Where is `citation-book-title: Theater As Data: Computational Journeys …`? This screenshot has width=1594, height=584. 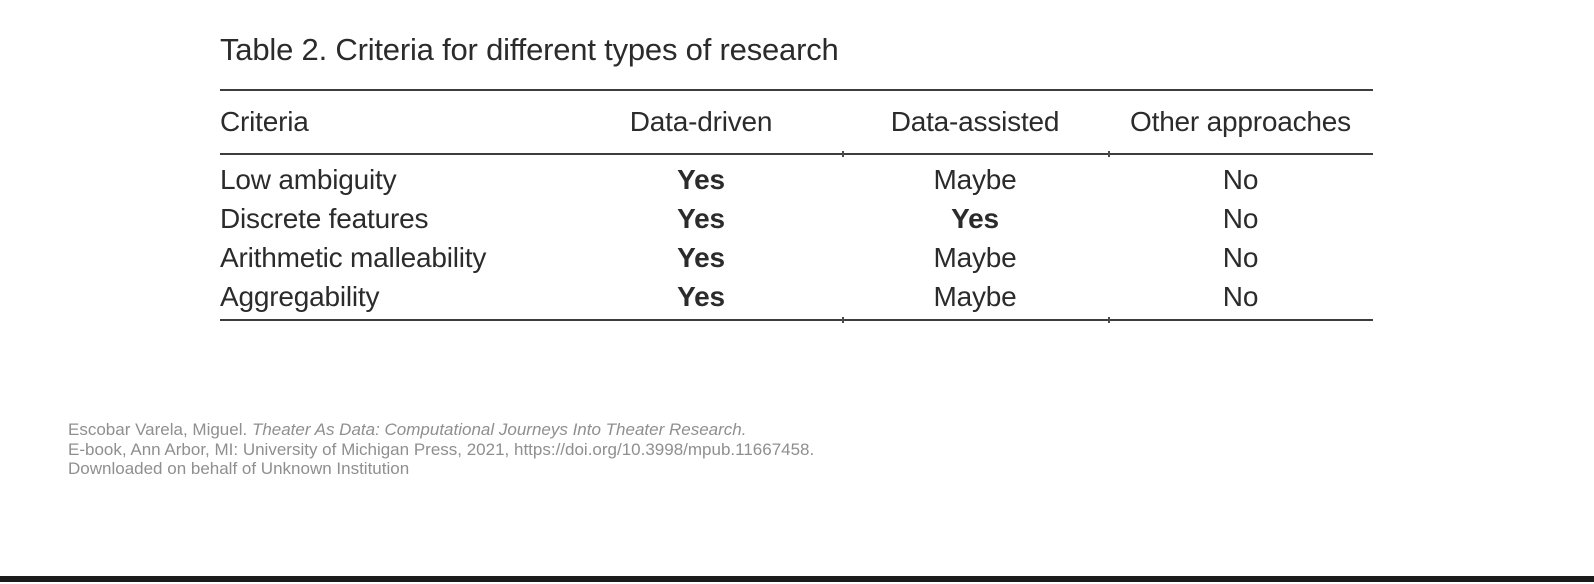 citation-book-title: Theater As Data: Computational Journeys … is located at coordinates (499, 429).